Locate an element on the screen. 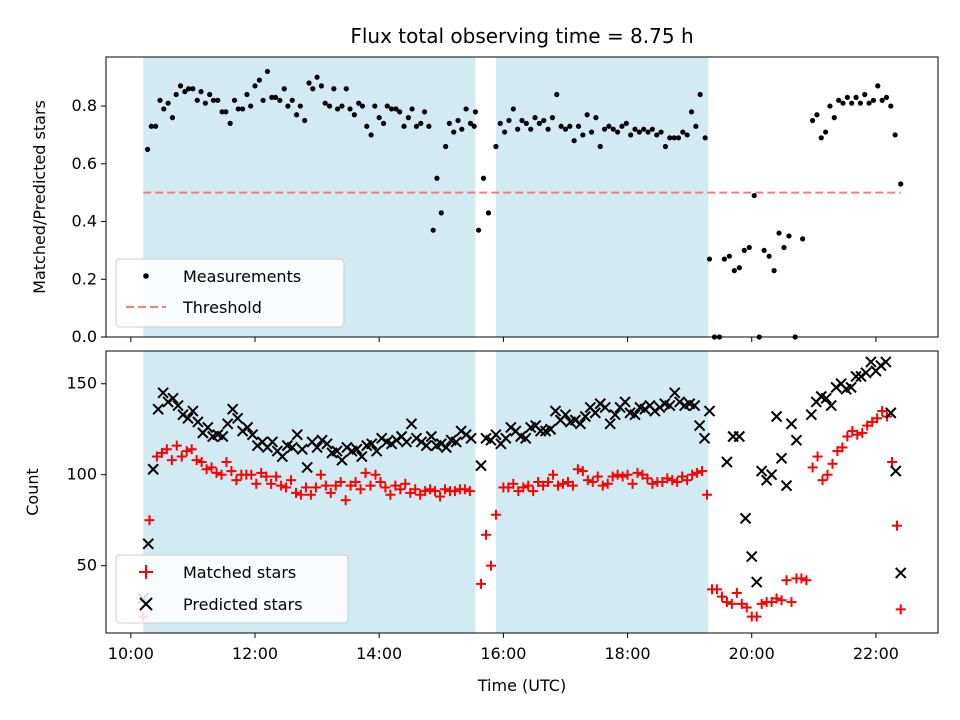 This screenshot has width=960, height=720. ratio-ylabel: Matched/Predicted stars is located at coordinates (39, 197).